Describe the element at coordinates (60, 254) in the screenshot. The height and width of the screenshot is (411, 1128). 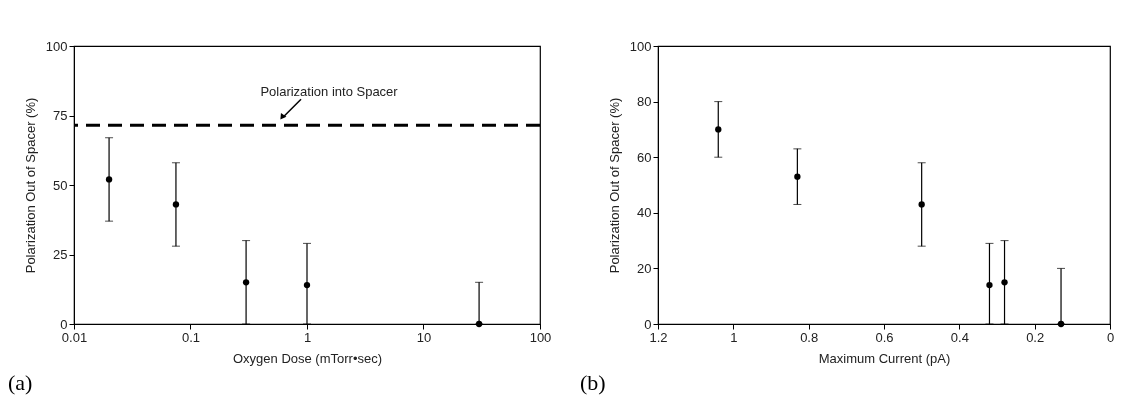
I see `y-tick-label: 25` at that location.